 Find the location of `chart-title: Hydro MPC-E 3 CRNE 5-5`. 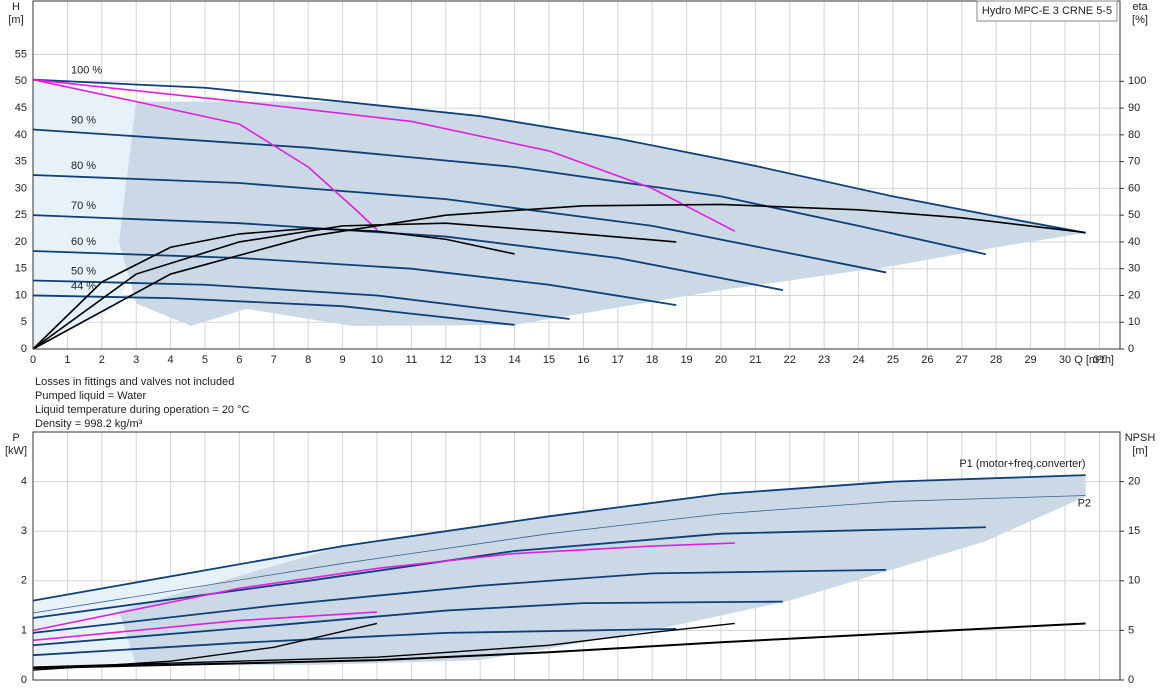

chart-title: Hydro MPC-E 3 CRNE 5-5 is located at coordinates (1047, 11).